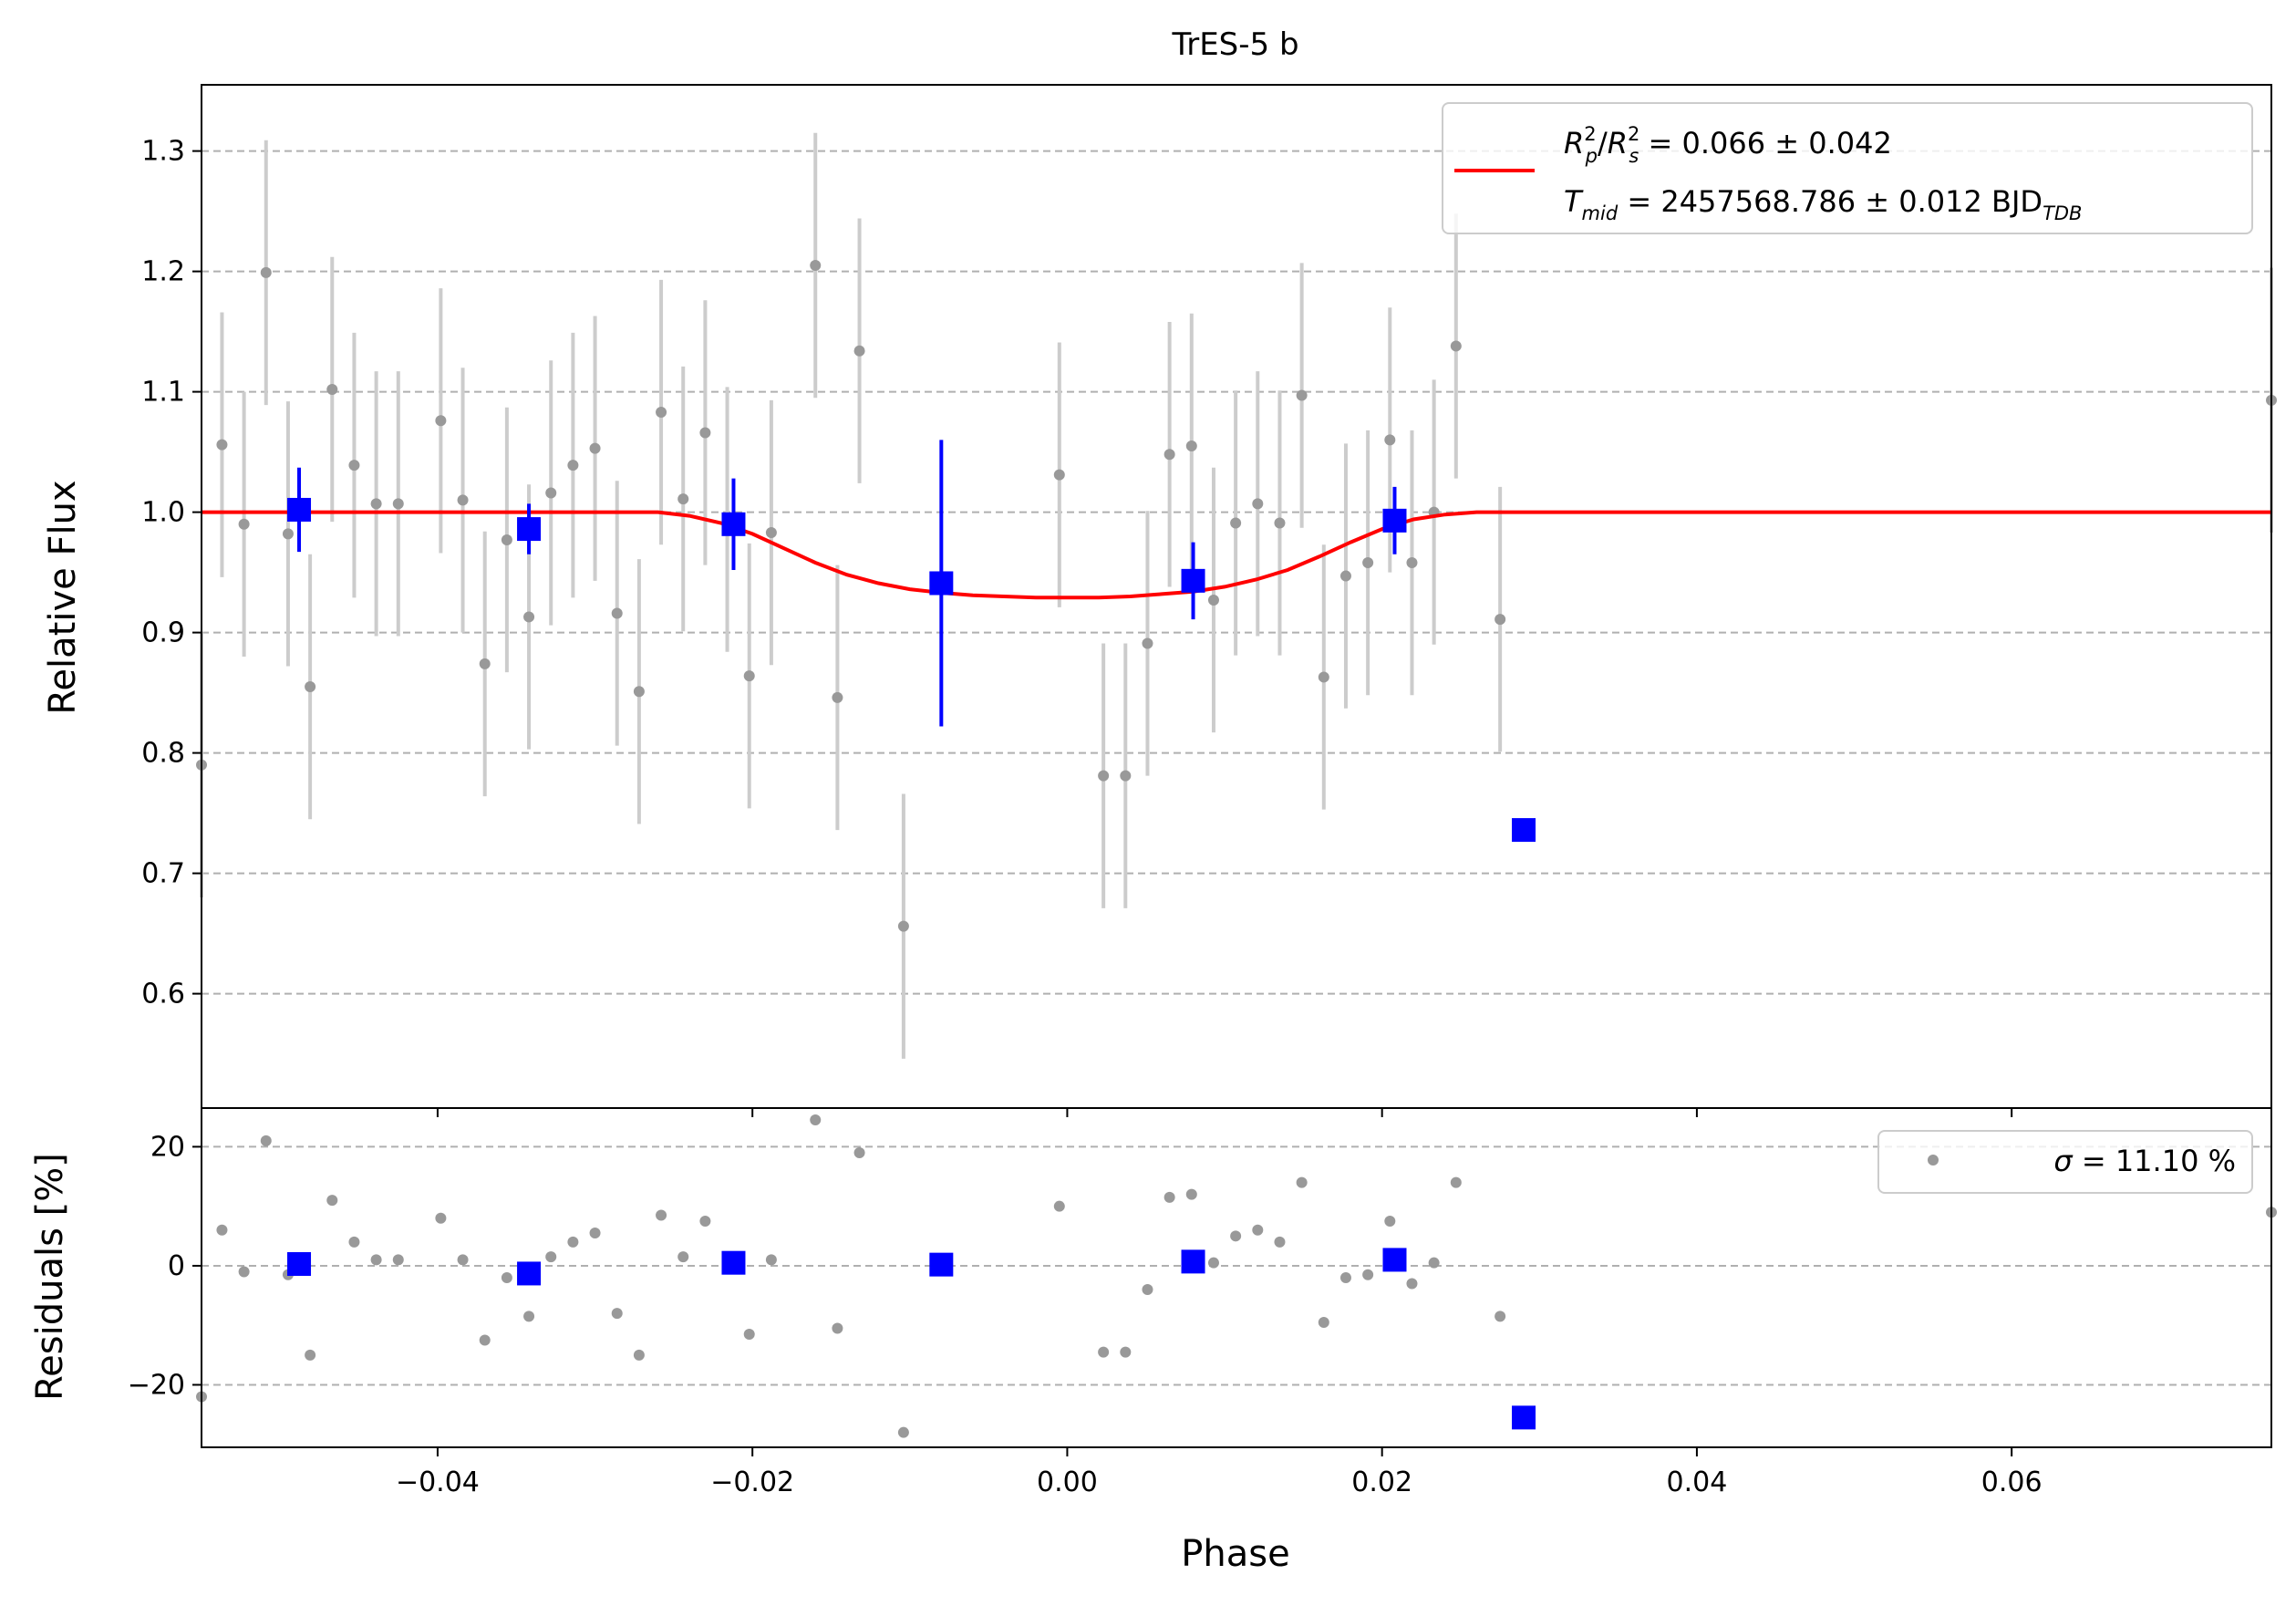 The image size is (2296, 1606). What do you see at coordinates (163, 152) in the screenshot?
I see `light-curve-y-tick-label: 1.3` at bounding box center [163, 152].